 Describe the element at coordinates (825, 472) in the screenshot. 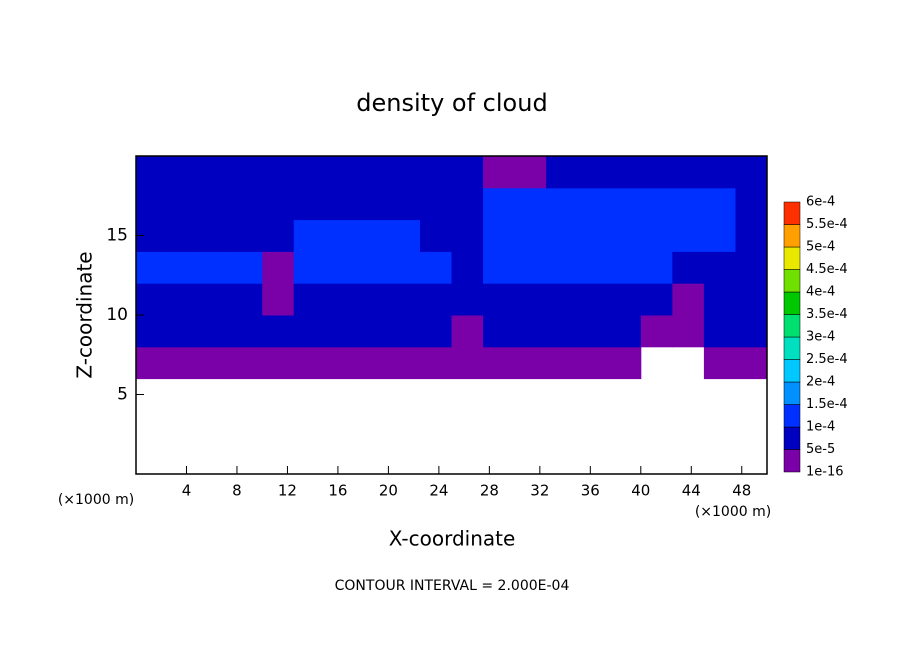

I see `colorbar-label: 1e-16` at that location.